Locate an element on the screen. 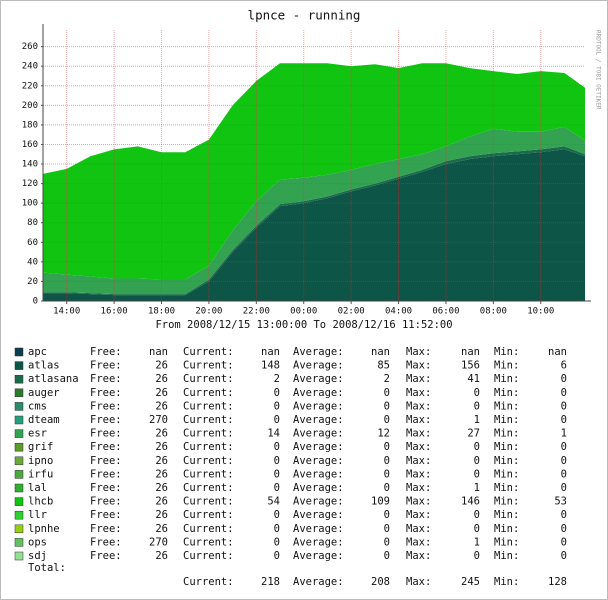  y-tick-label: 240 is located at coordinates (30, 67).